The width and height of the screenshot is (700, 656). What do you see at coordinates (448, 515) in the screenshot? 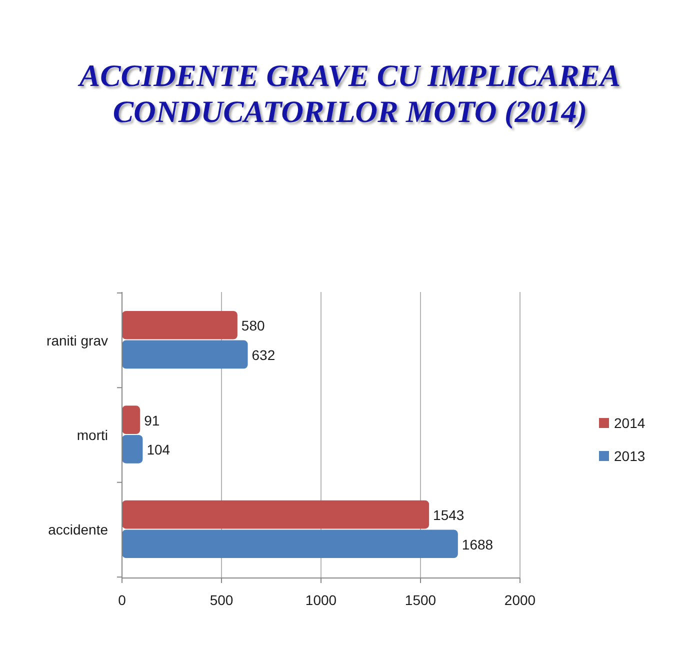
I see `data-label: 1543` at bounding box center [448, 515].